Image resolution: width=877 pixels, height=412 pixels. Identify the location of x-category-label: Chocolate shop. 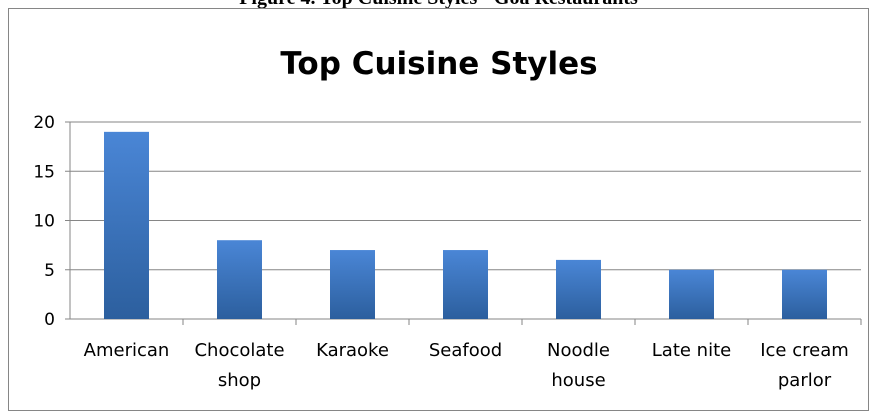
(239, 365).